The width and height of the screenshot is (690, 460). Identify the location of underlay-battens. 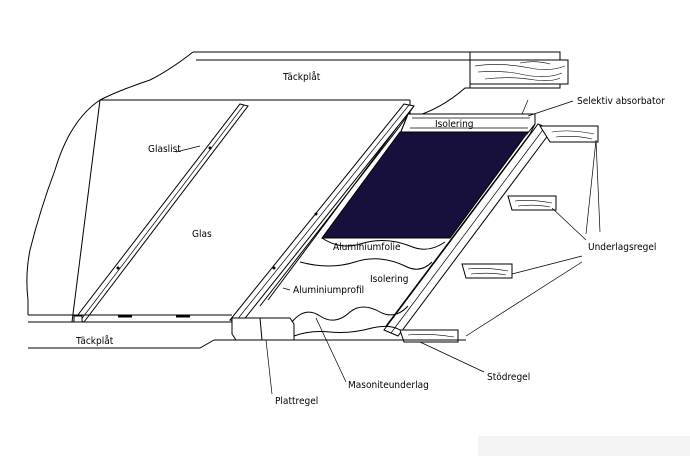
(499, 234).